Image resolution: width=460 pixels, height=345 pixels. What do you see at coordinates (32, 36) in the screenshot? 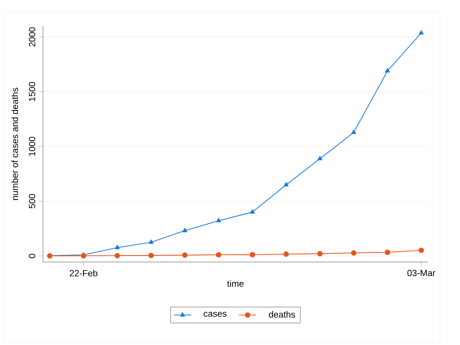
I see `y-tick-label: 2000` at bounding box center [32, 36].